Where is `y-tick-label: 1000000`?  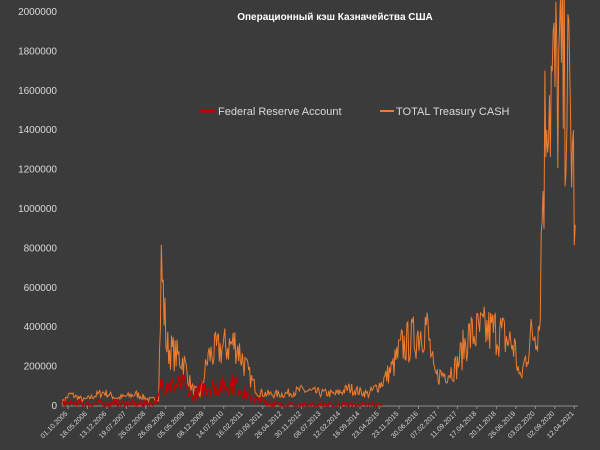
y-tick-label: 1000000 is located at coordinates (37, 209).